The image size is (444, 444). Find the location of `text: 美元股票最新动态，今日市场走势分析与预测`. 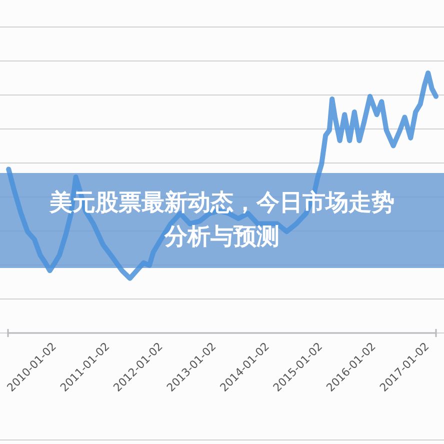

text: 美元股票最新动态，今日市场走势分析与预测 is located at coordinates (222, 220).